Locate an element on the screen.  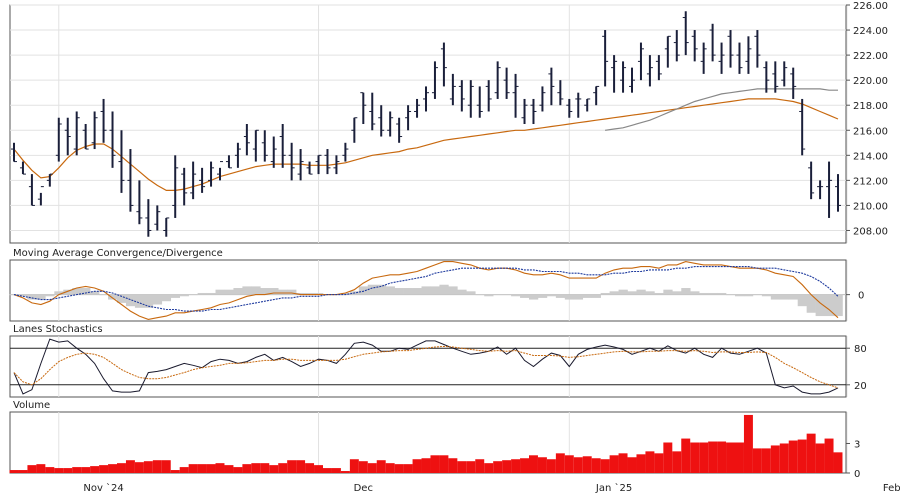
price-tick-label: 220.00 is located at coordinates (870, 81).